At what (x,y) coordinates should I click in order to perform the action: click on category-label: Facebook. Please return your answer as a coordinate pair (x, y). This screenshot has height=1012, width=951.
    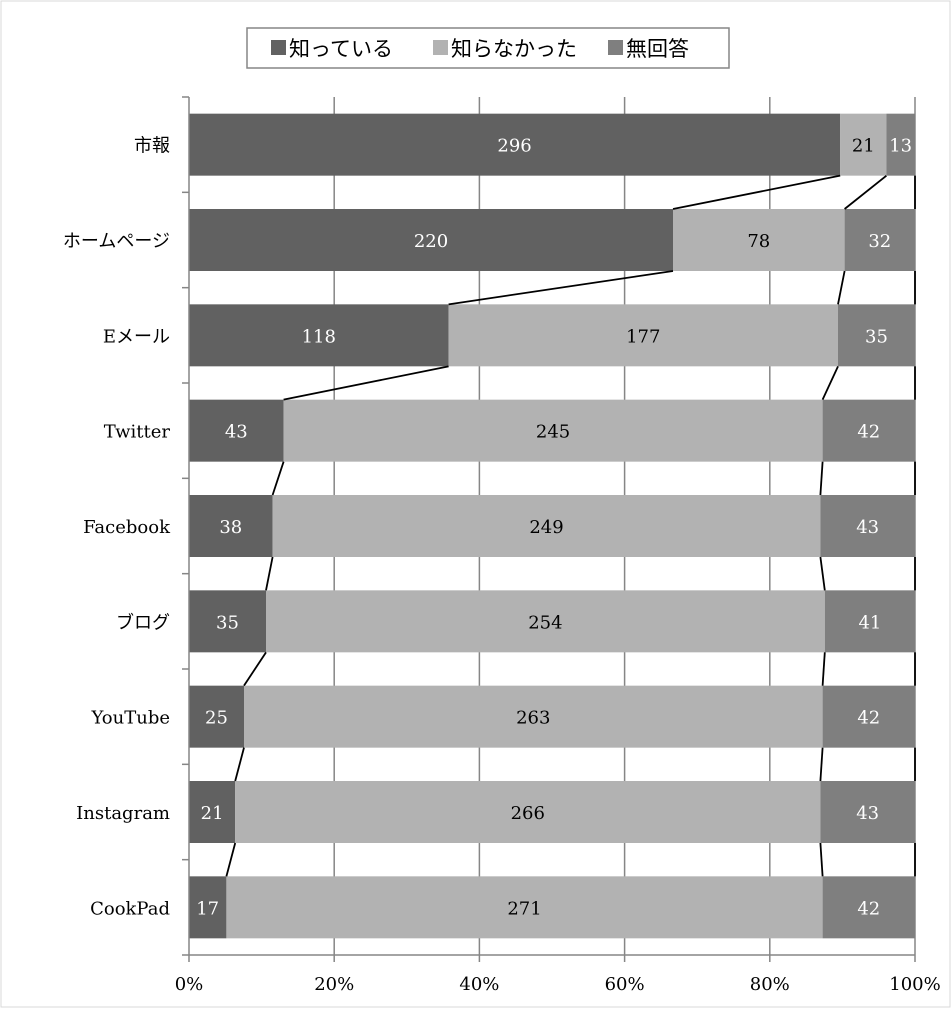
    Looking at the image, I should click on (127, 527).